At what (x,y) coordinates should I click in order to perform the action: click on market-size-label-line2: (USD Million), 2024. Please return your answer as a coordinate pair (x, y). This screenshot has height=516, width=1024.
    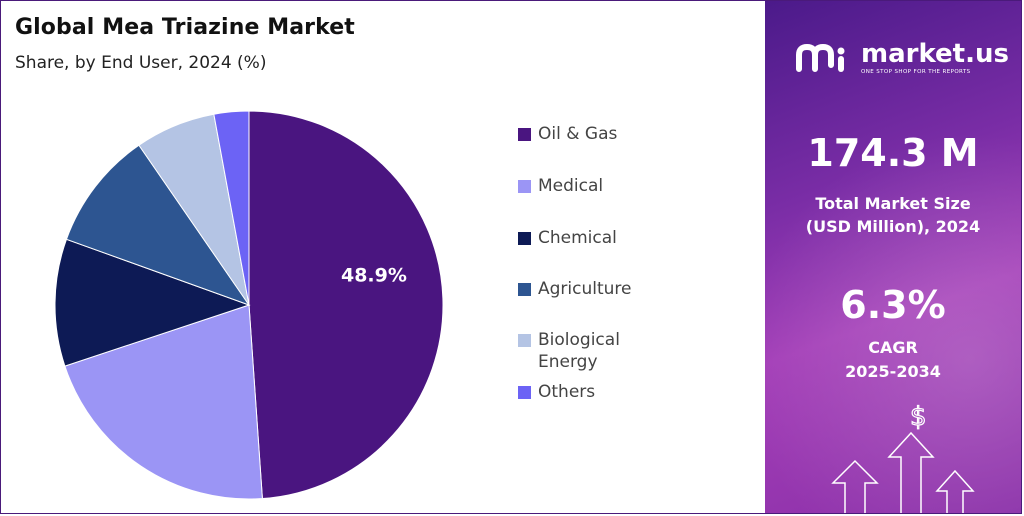
    Looking at the image, I should click on (893, 226).